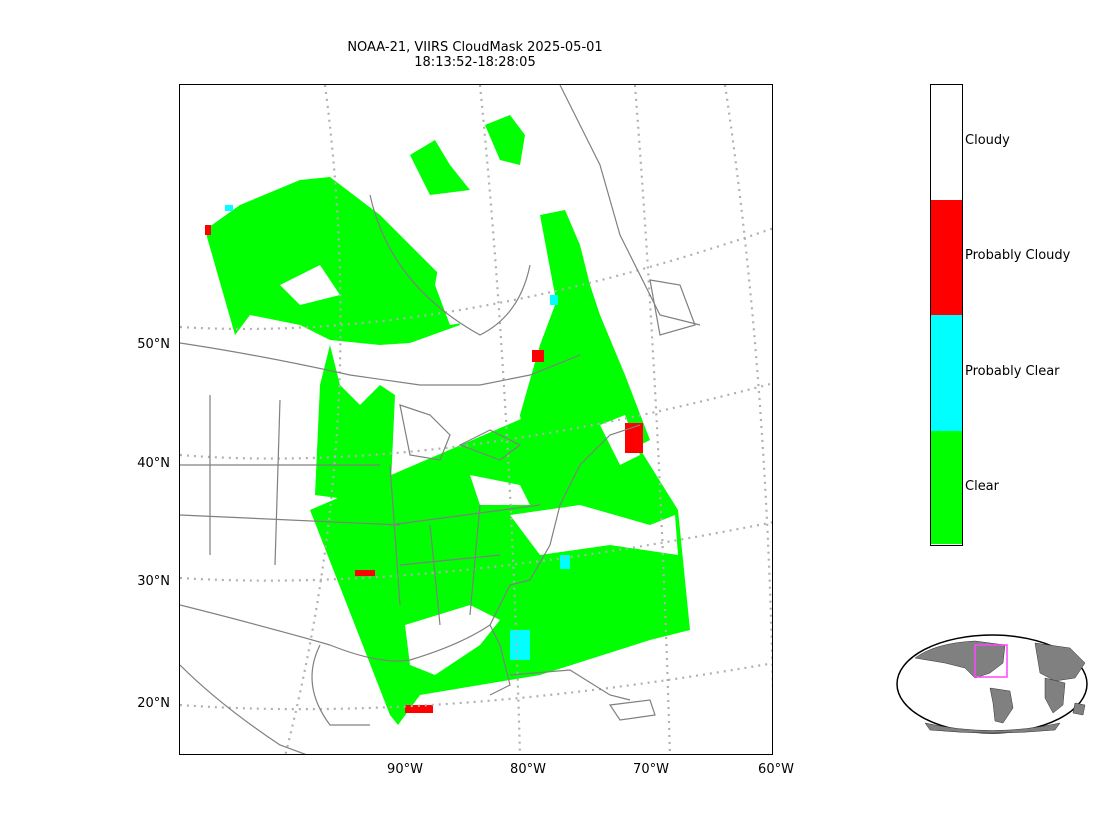  I want to click on coast-east, so click(585, 502).